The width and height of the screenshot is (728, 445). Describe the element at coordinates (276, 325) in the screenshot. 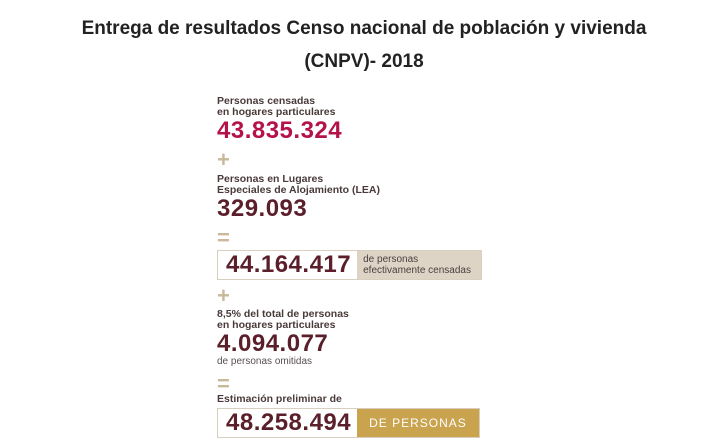

I see `omitted-label-line-2: en hogares particulares` at that location.